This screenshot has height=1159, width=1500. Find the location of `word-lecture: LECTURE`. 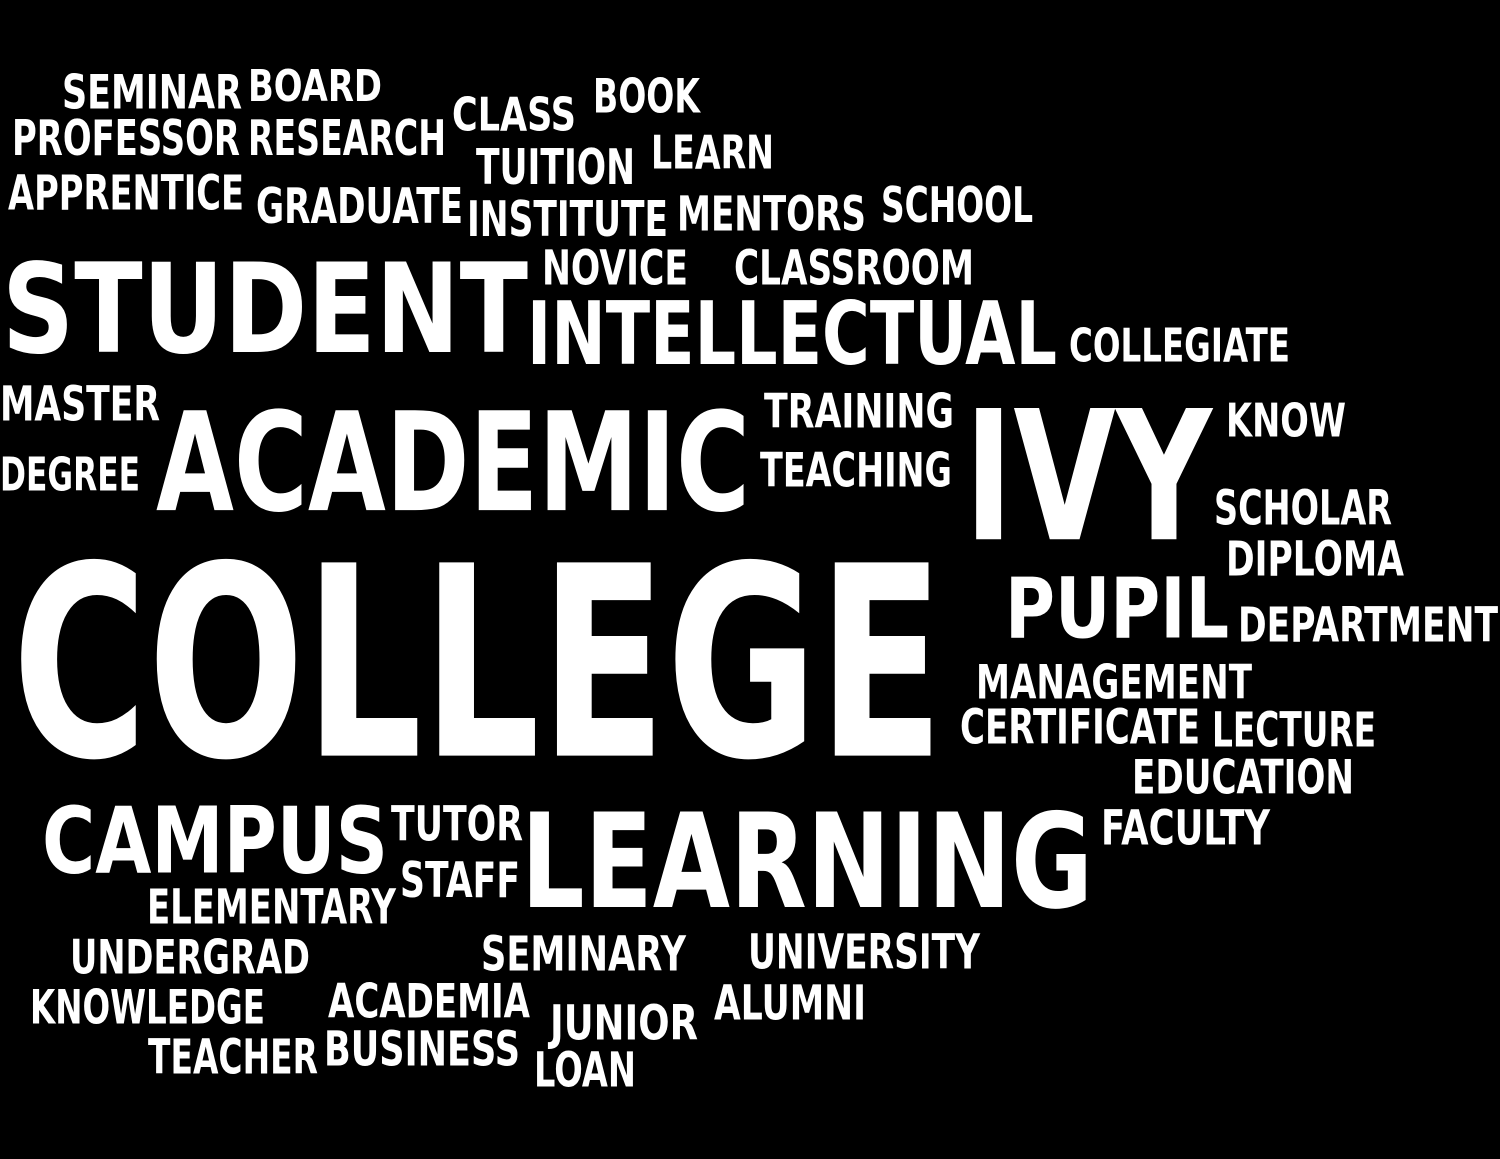

word-lecture: LECTURE is located at coordinates (1294, 729).